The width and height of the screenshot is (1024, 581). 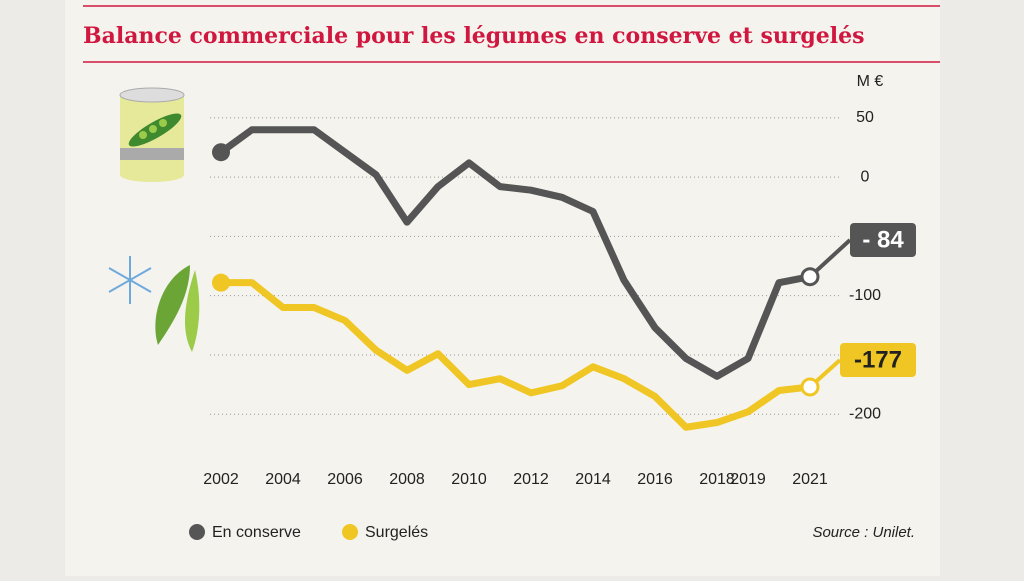 I want to click on x-tick-label: 2002, so click(x=221, y=479).